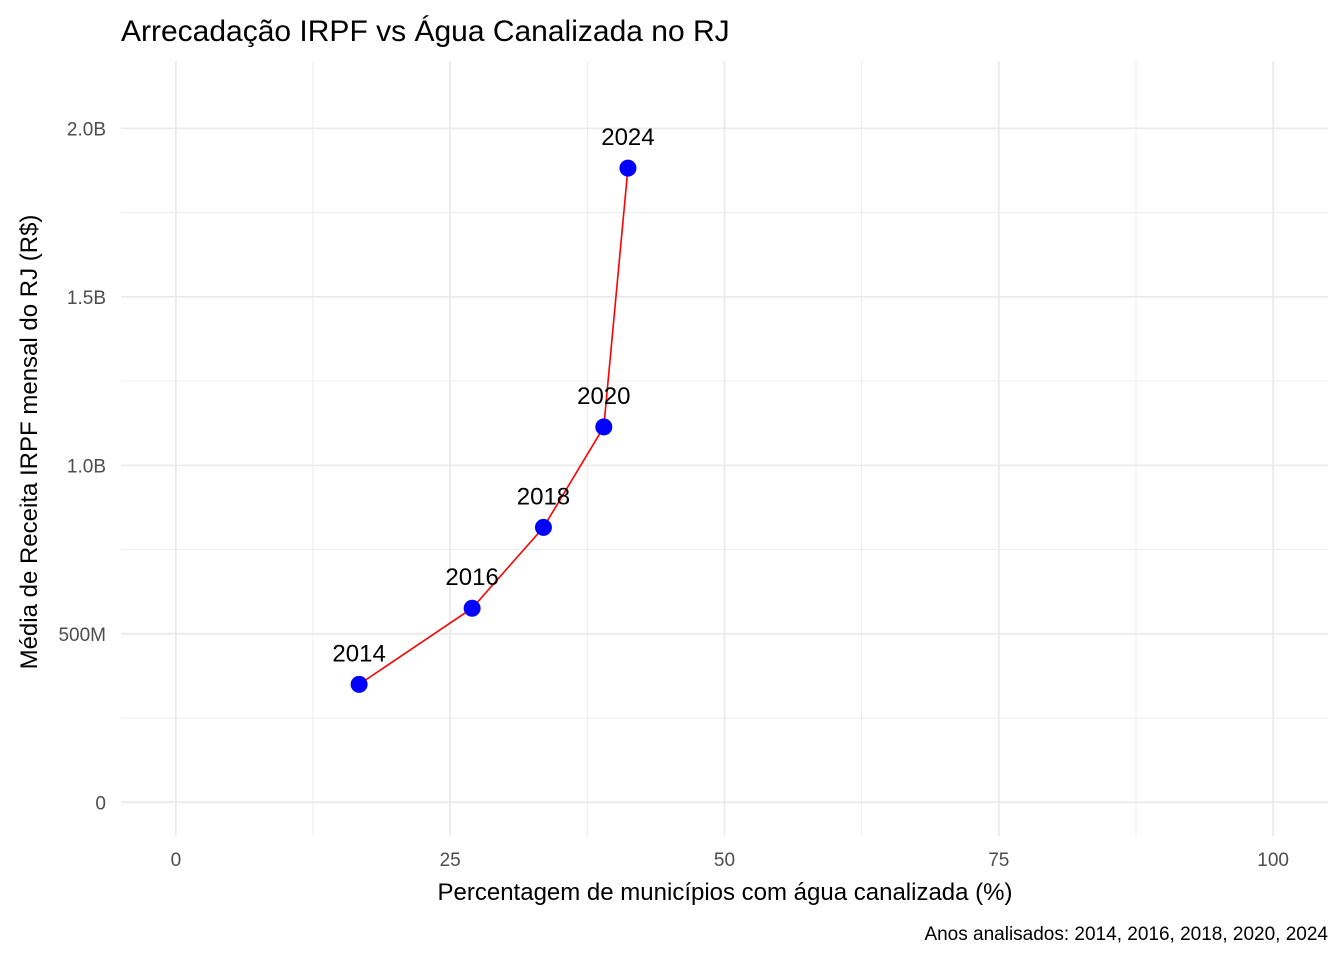  I want to click on data-point-2020, so click(604, 427).